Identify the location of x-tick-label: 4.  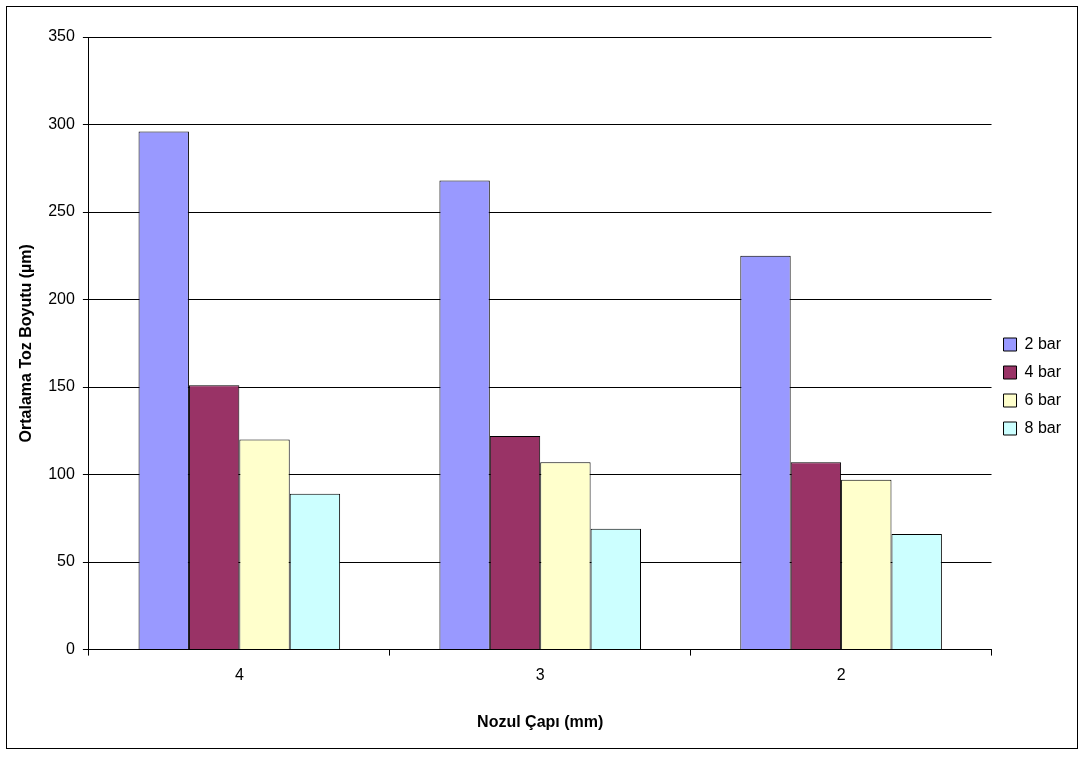
(239, 674).